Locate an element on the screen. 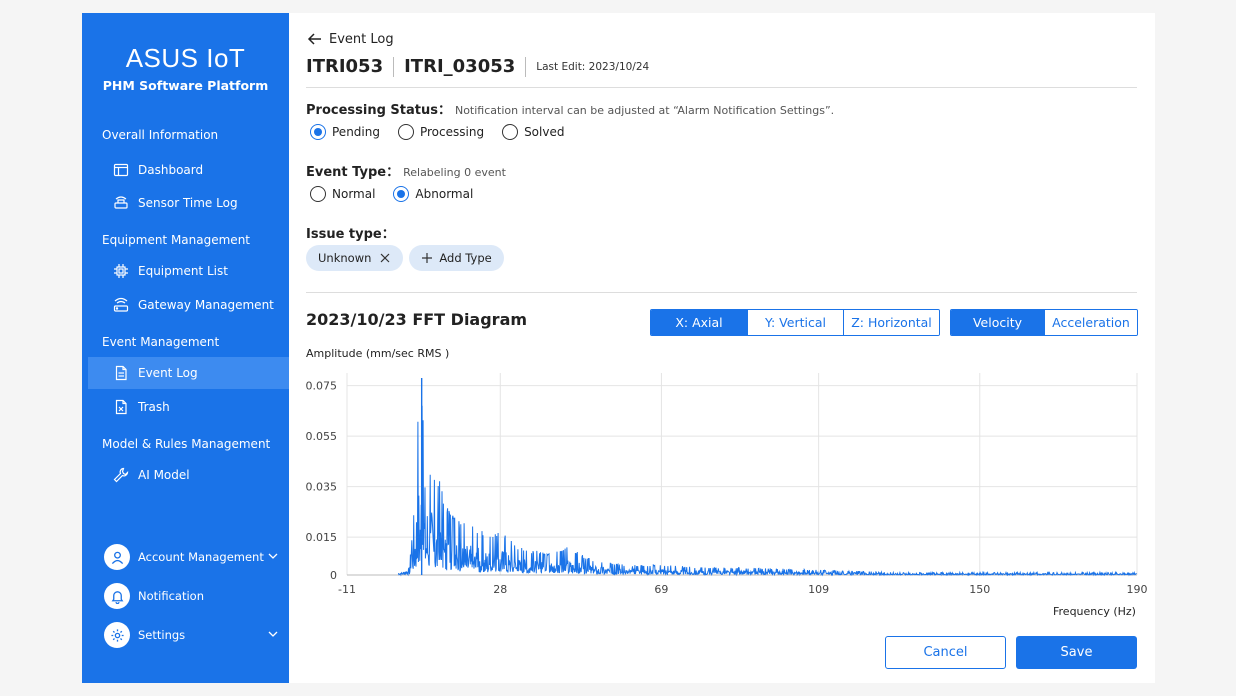 The height and width of the screenshot is (696, 1236). chevron-down-icon is located at coordinates (273, 635).